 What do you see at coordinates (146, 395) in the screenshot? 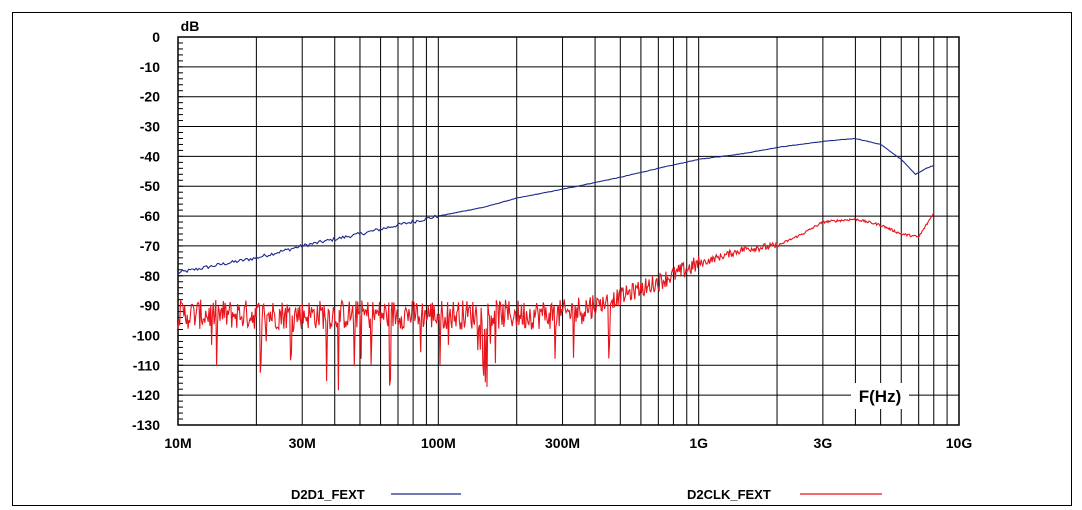
I see `y-tick-label: -120` at bounding box center [146, 395].